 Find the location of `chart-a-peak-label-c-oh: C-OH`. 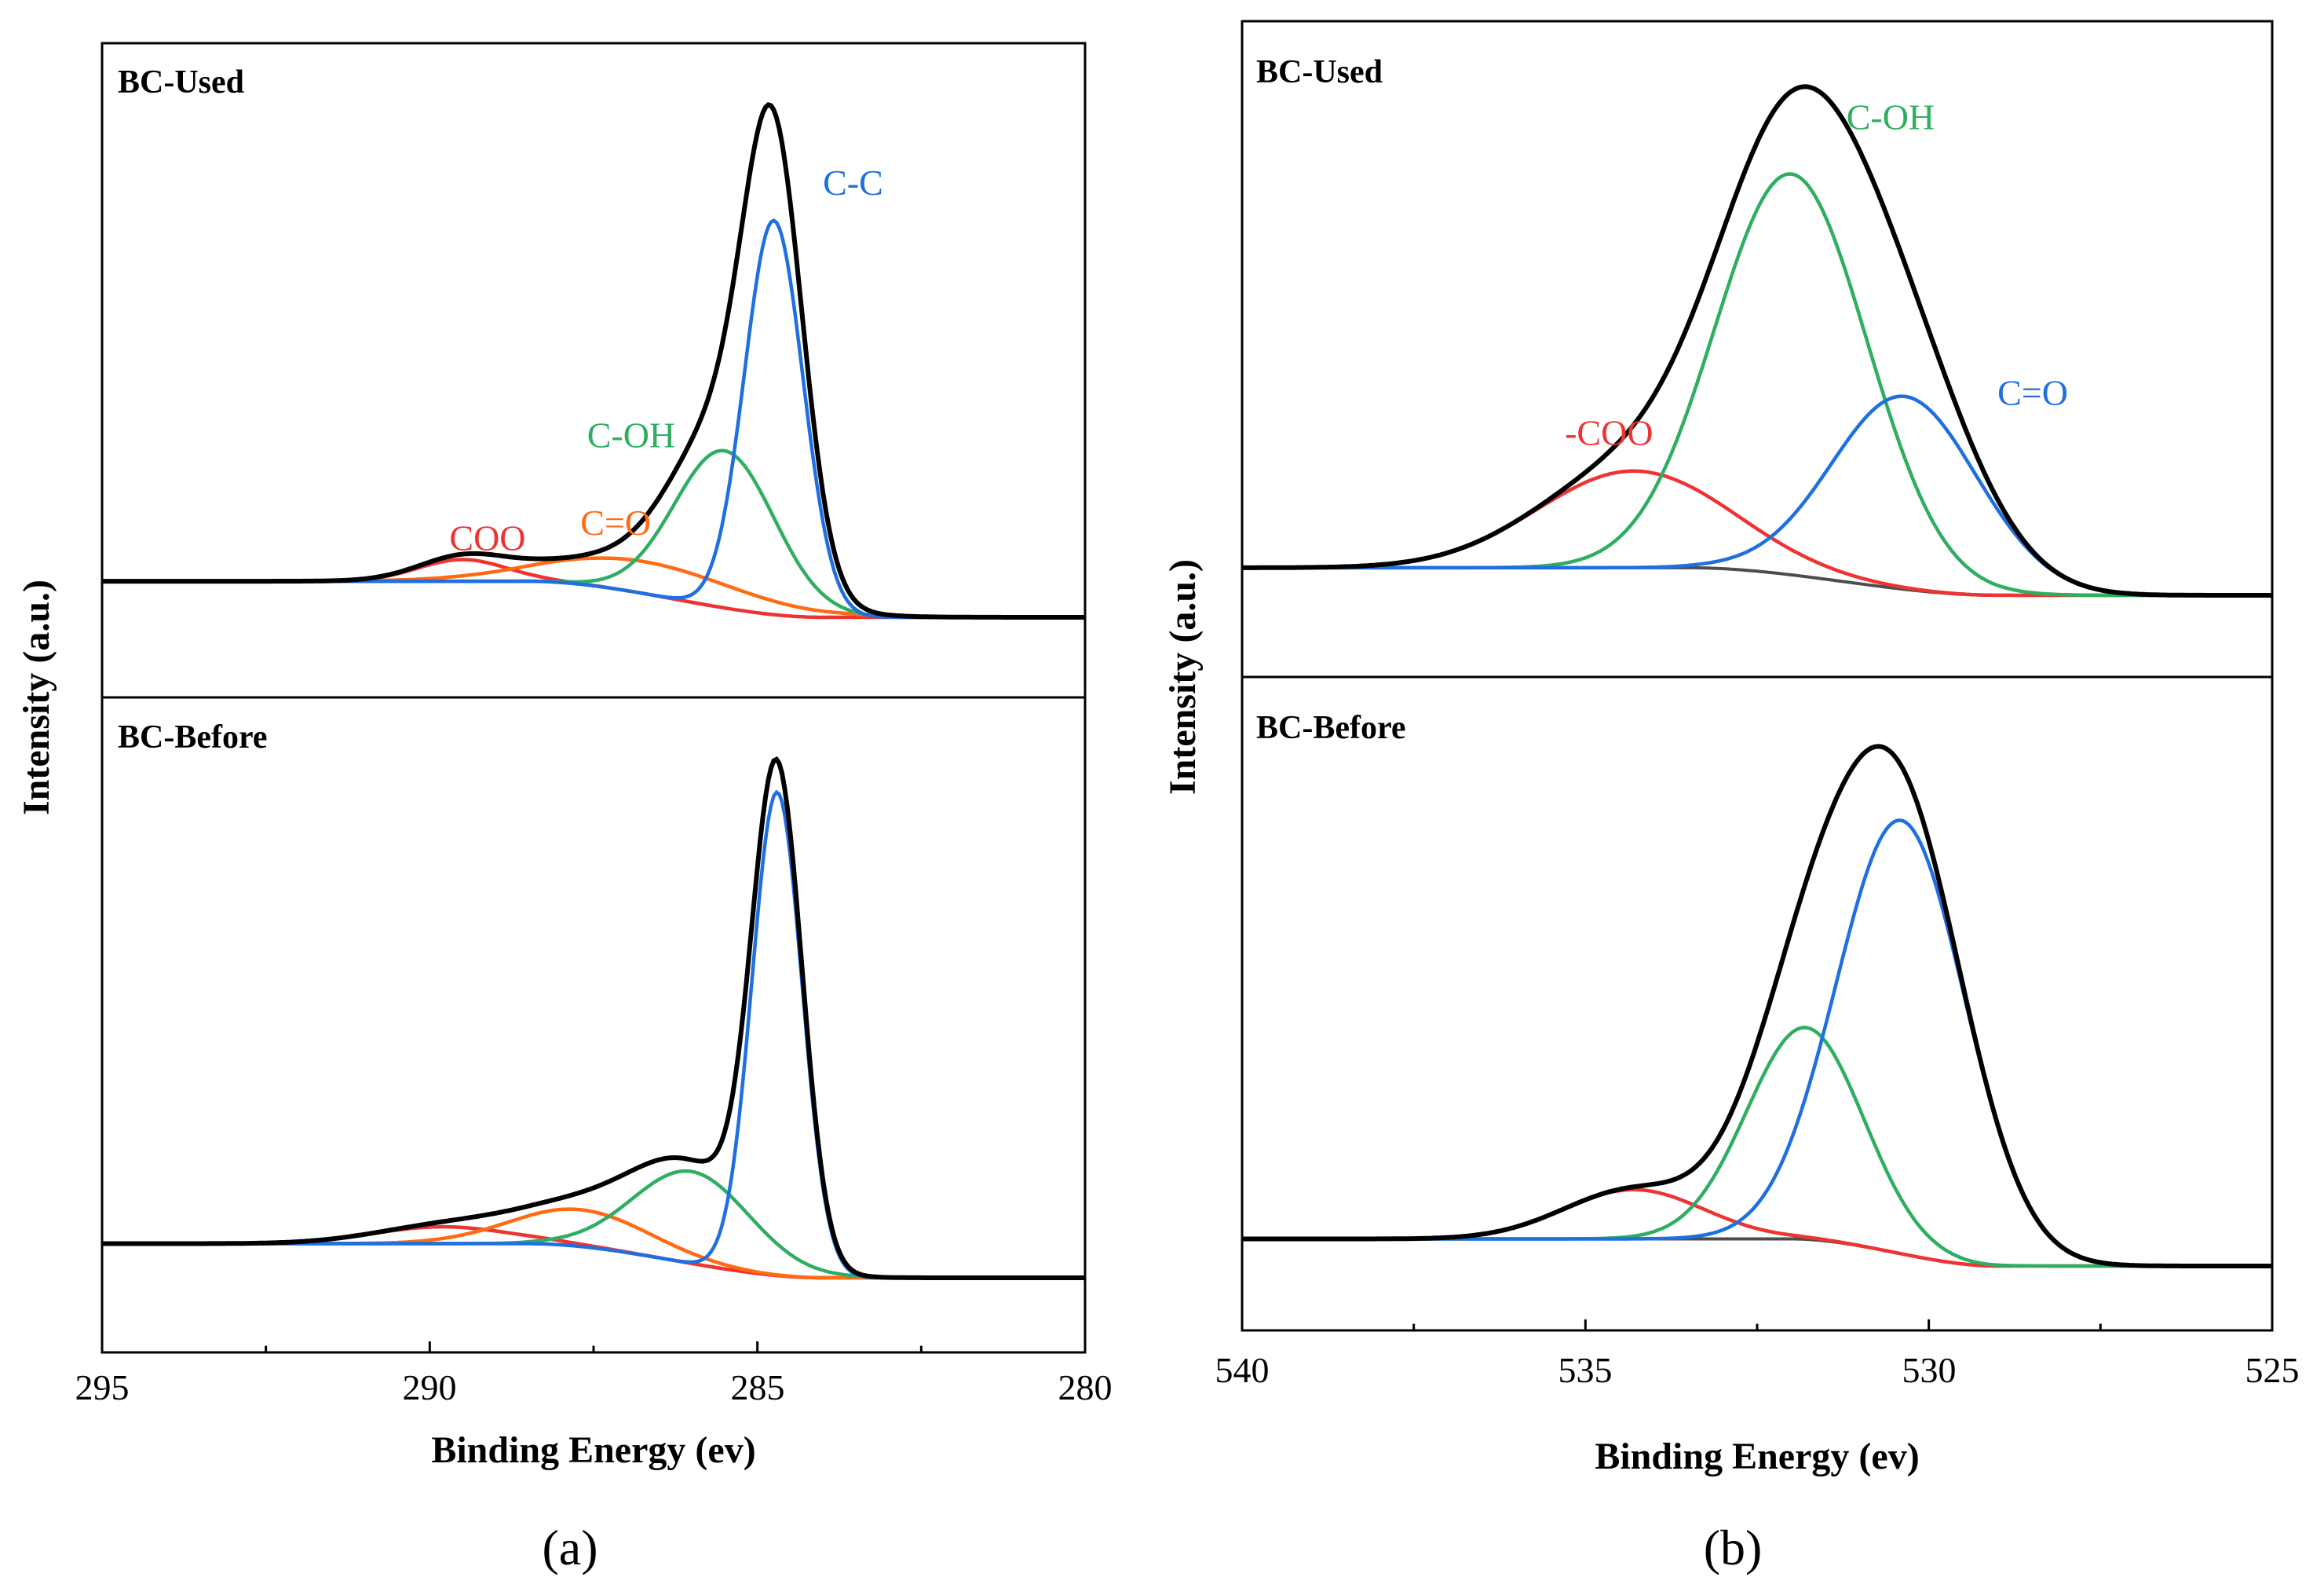

chart-a-peak-label-c-oh: C-OH is located at coordinates (631, 435).